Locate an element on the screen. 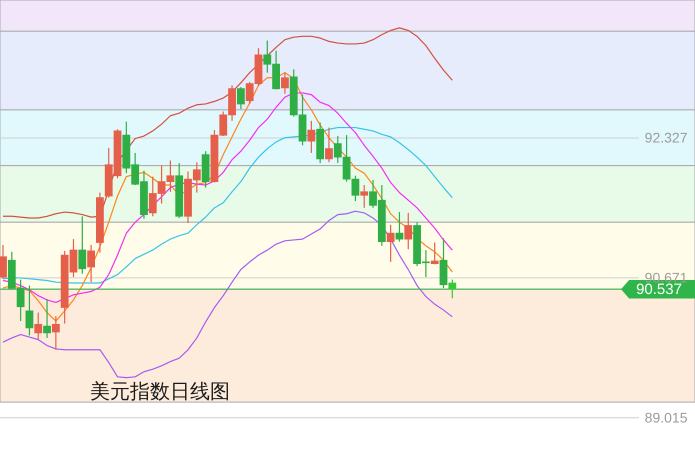  ref-line-label: 90.537 is located at coordinates (659, 289).